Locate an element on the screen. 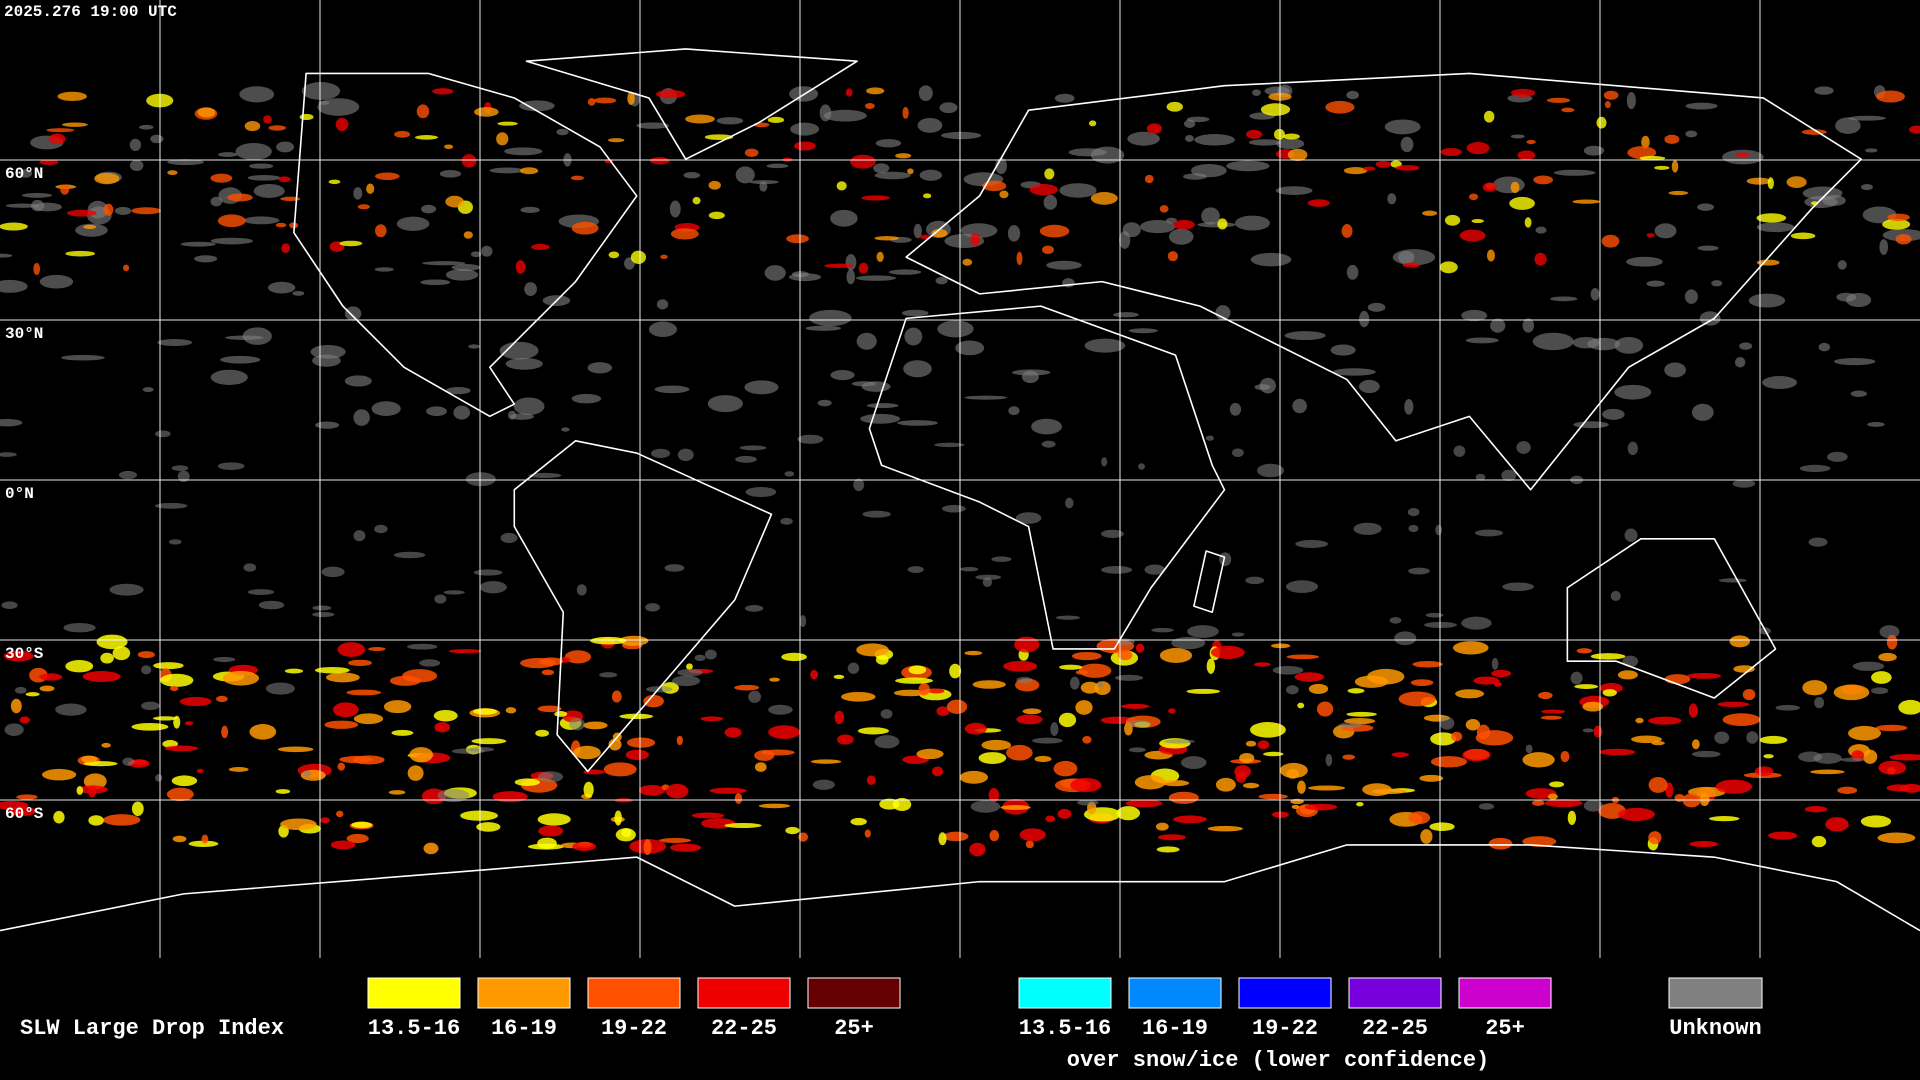  latitude-label: 60°N is located at coordinates (24, 174).